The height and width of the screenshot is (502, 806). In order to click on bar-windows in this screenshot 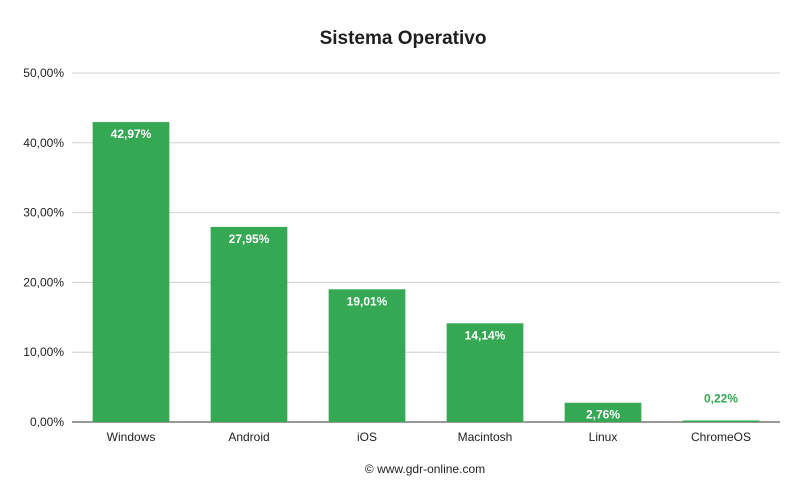, I will do `click(131, 272)`.